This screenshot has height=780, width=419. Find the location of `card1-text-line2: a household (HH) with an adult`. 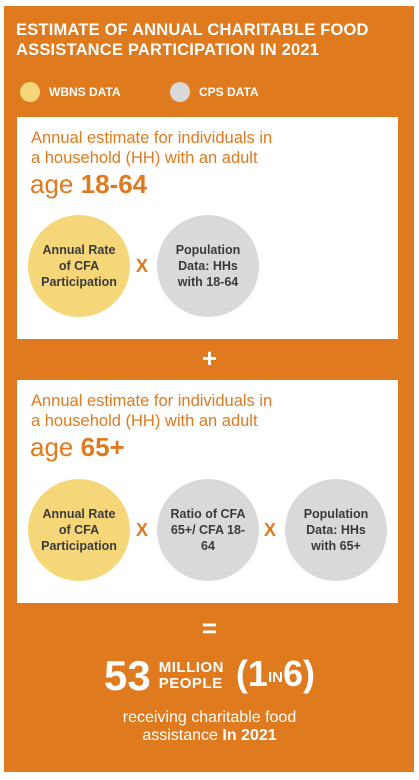

card1-text-line2: a household (HH) with an adult is located at coordinates (144, 158).